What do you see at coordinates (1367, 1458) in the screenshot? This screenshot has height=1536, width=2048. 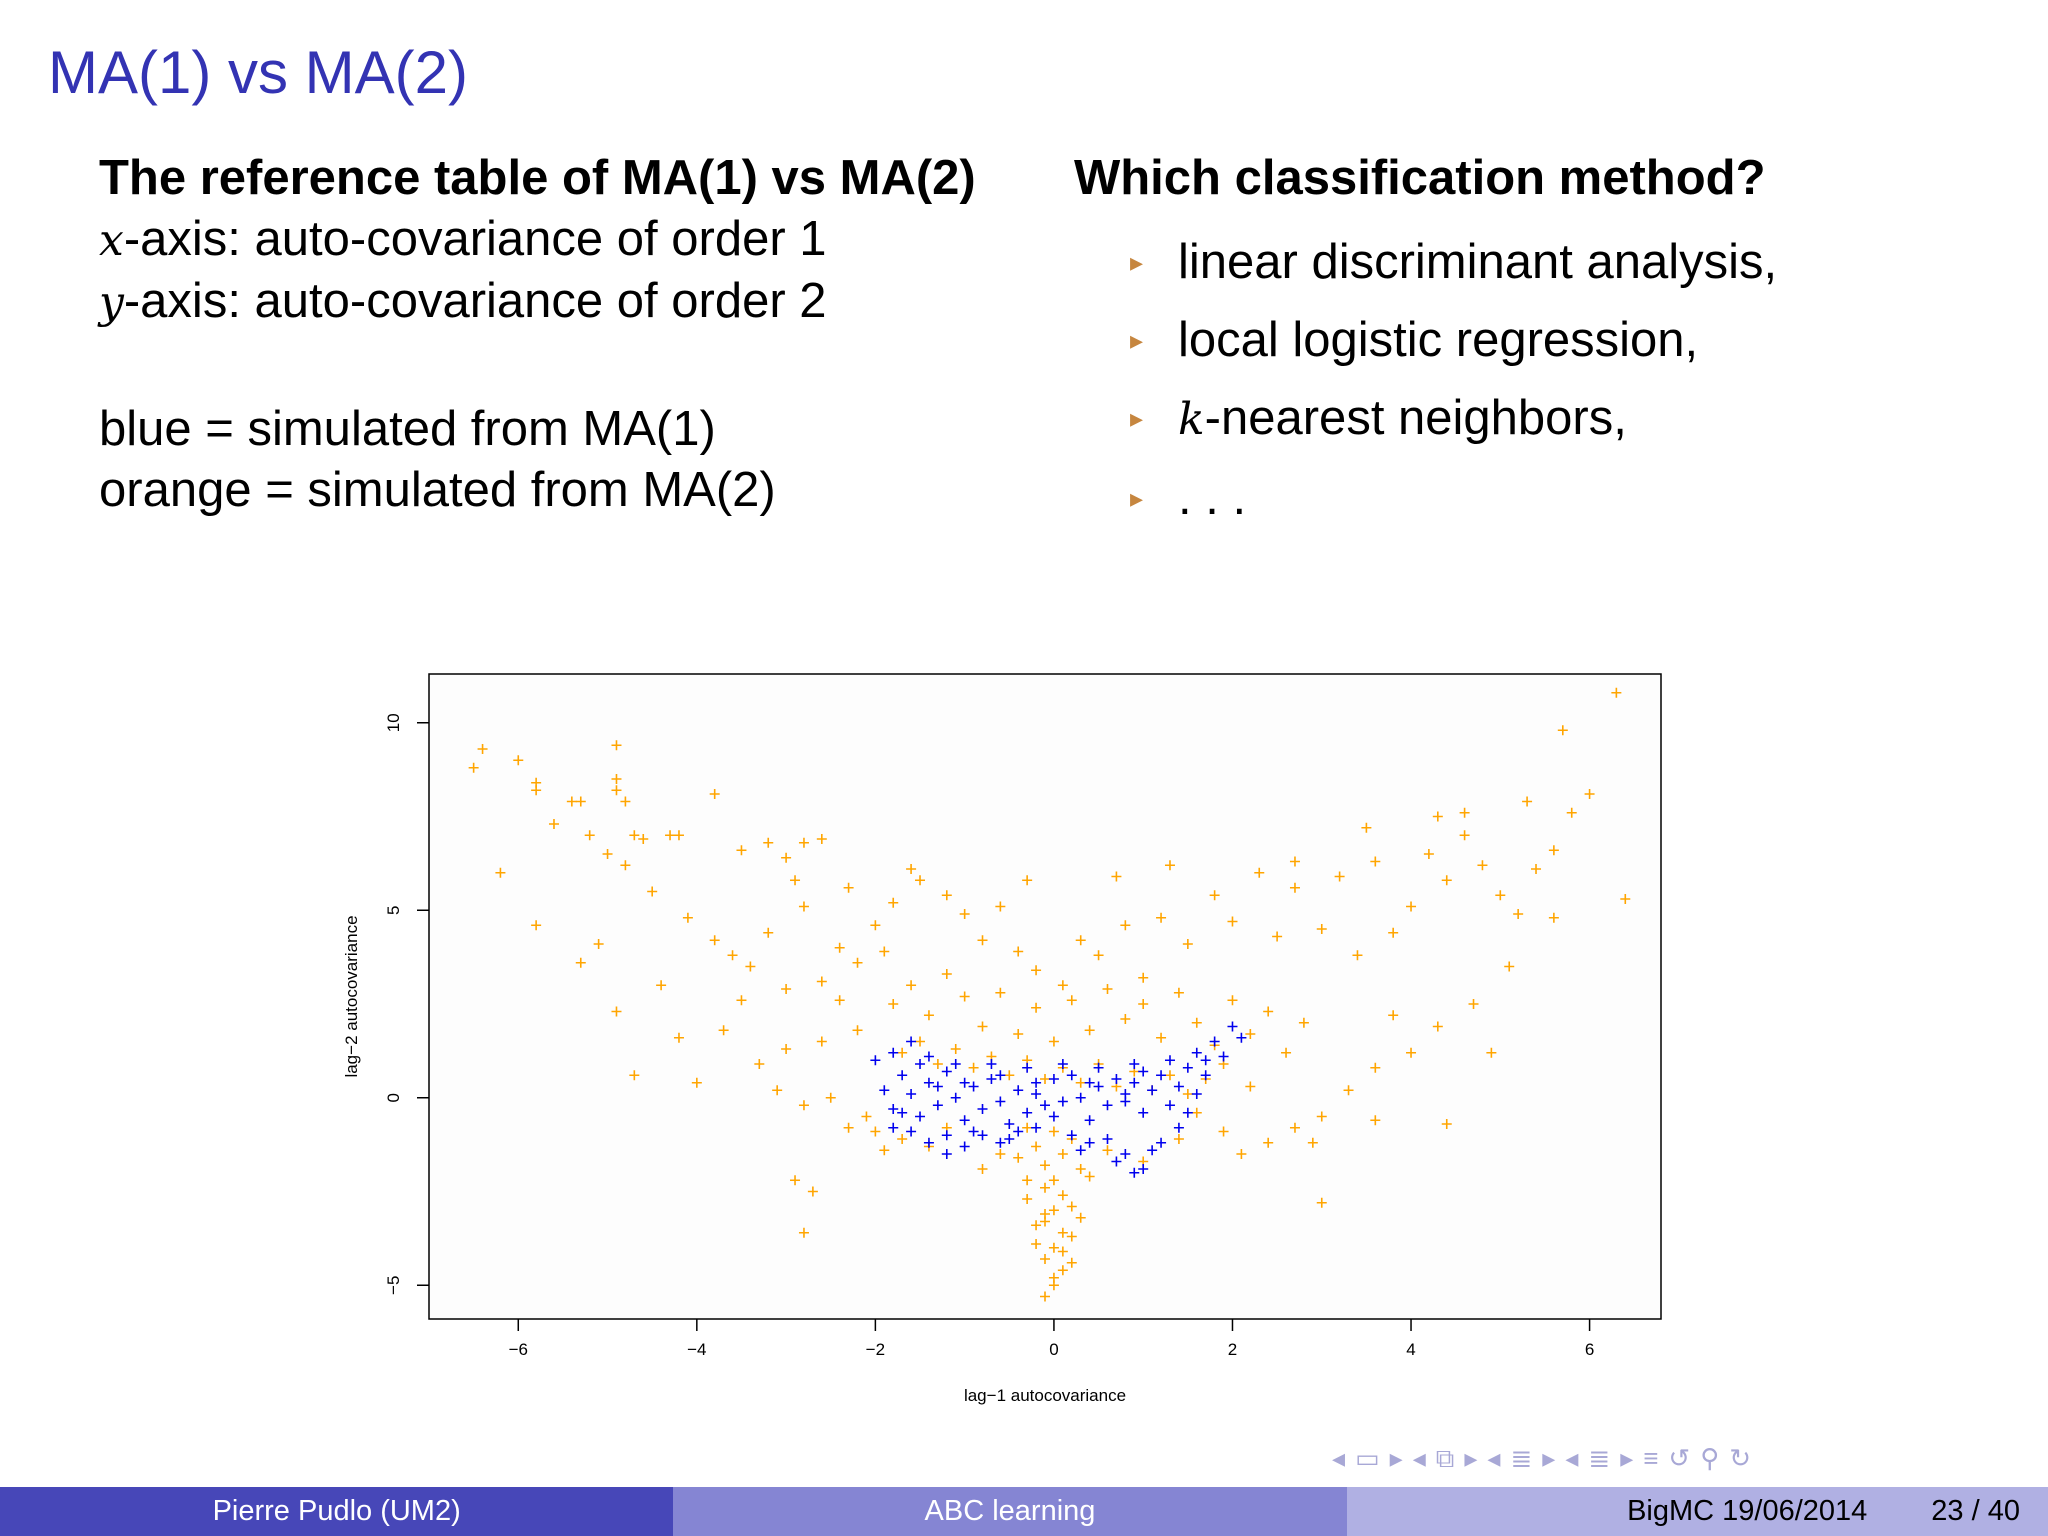 I see `nav-frame-icon: ▭` at bounding box center [1367, 1458].